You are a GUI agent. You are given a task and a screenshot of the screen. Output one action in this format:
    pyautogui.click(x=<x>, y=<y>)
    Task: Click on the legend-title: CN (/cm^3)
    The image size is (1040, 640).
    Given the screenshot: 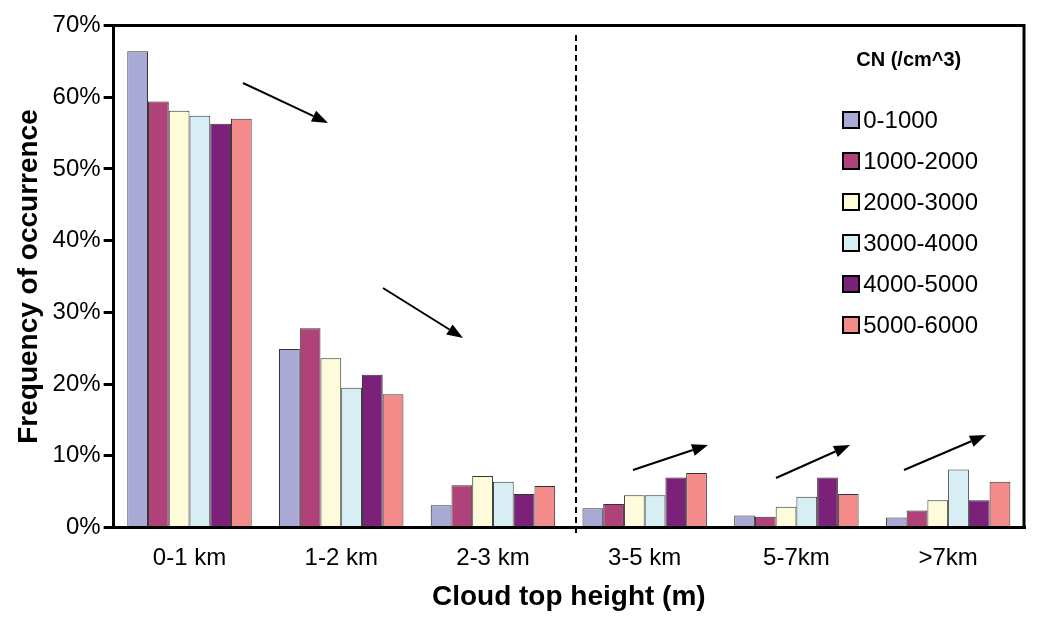 What is the action you would take?
    pyautogui.click(x=909, y=59)
    